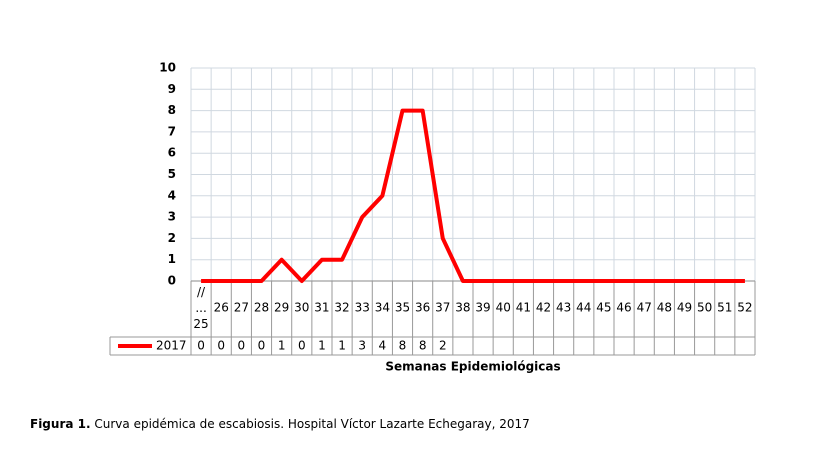 The width and height of the screenshot is (833, 454). Describe the element at coordinates (171, 346) in the screenshot. I see `legend-label: 2017` at that location.